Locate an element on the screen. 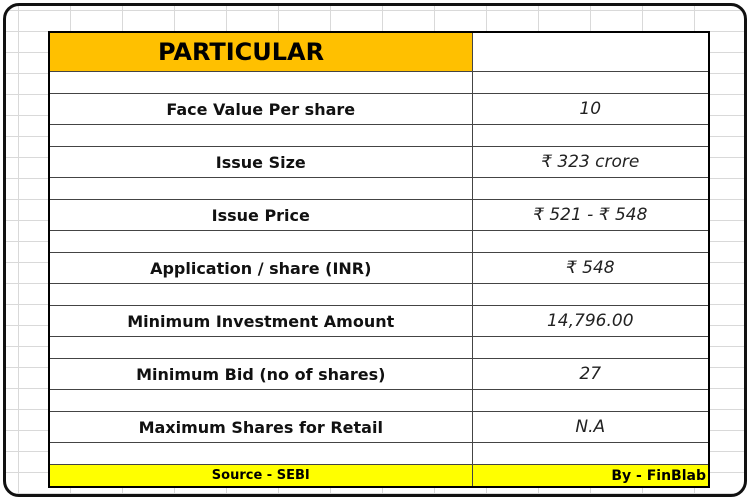 The image size is (750, 500). table-row: Issue Size ₹ 323 crore is located at coordinates (379, 162).